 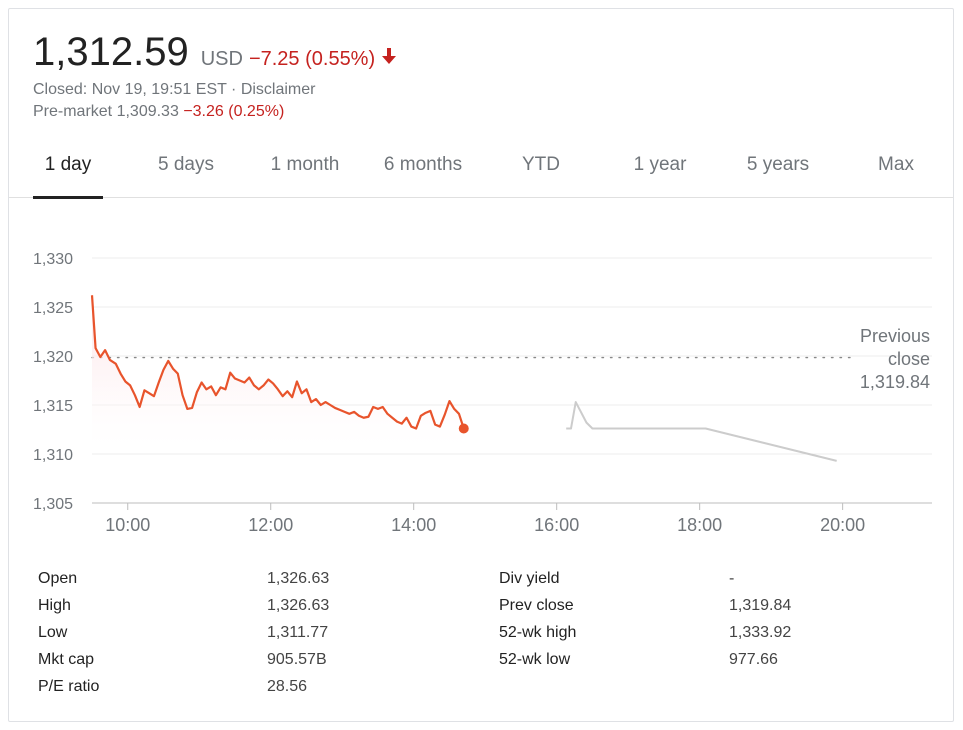 What do you see at coordinates (481, 173) in the screenshot?
I see `range-tabs` at bounding box center [481, 173].